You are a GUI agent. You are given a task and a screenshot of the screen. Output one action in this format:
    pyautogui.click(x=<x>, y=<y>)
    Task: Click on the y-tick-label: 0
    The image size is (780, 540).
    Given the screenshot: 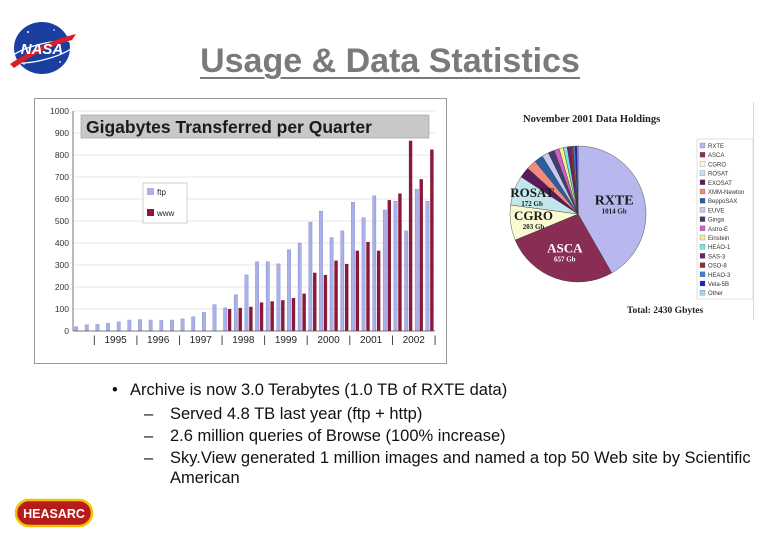 What is the action you would take?
    pyautogui.click(x=66, y=331)
    